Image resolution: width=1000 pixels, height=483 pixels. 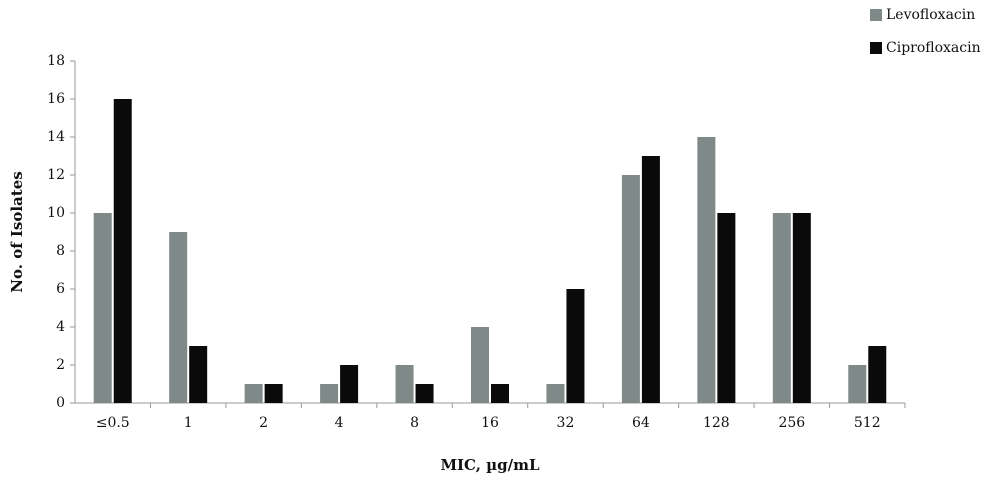 I want to click on x-tick-label: 32, so click(x=566, y=423).